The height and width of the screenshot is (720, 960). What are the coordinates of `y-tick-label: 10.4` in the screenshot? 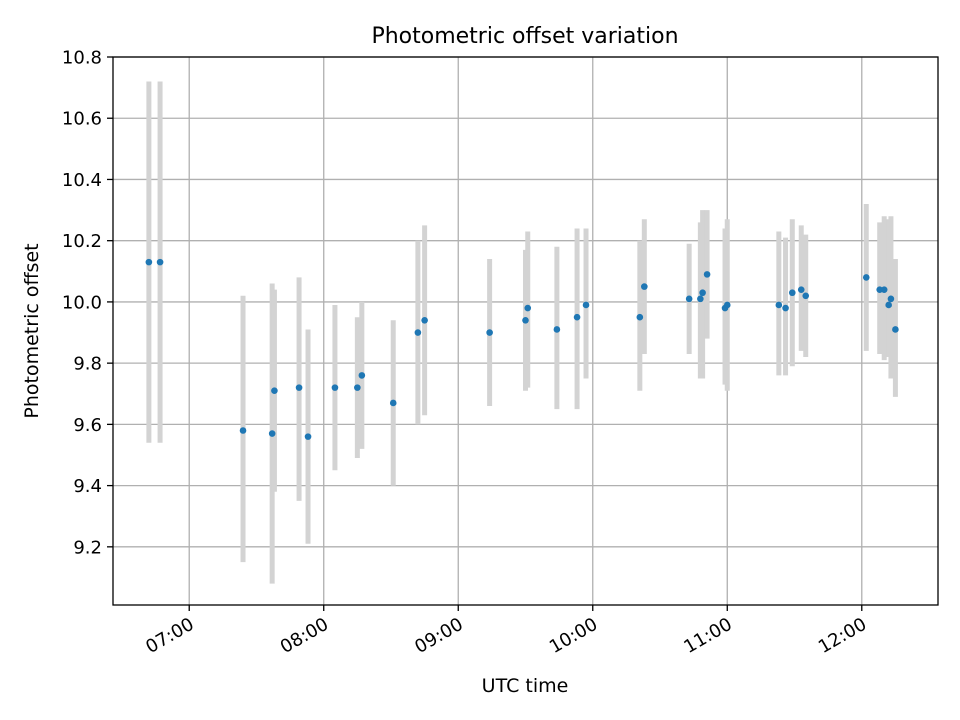 It's located at (82, 180).